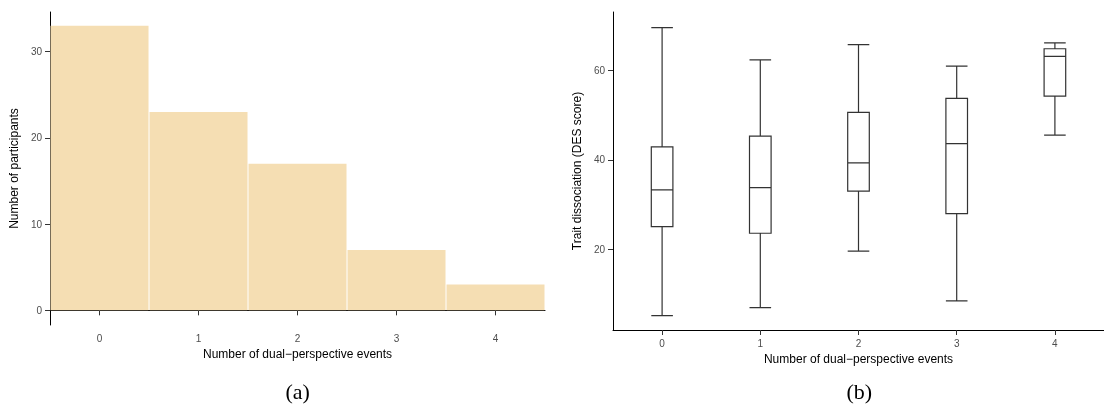 The image size is (1105, 417). I want to click on y-axis-title: Number of participants, so click(14, 168).